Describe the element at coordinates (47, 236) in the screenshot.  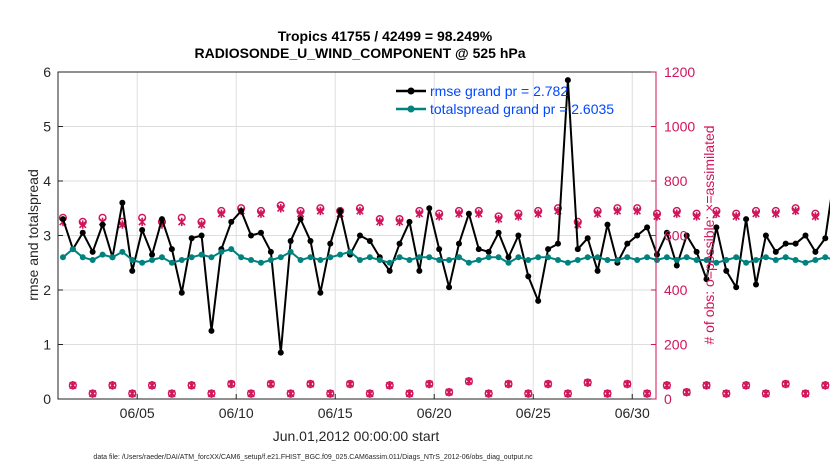
I see `y-left-tick-label: 3` at that location.